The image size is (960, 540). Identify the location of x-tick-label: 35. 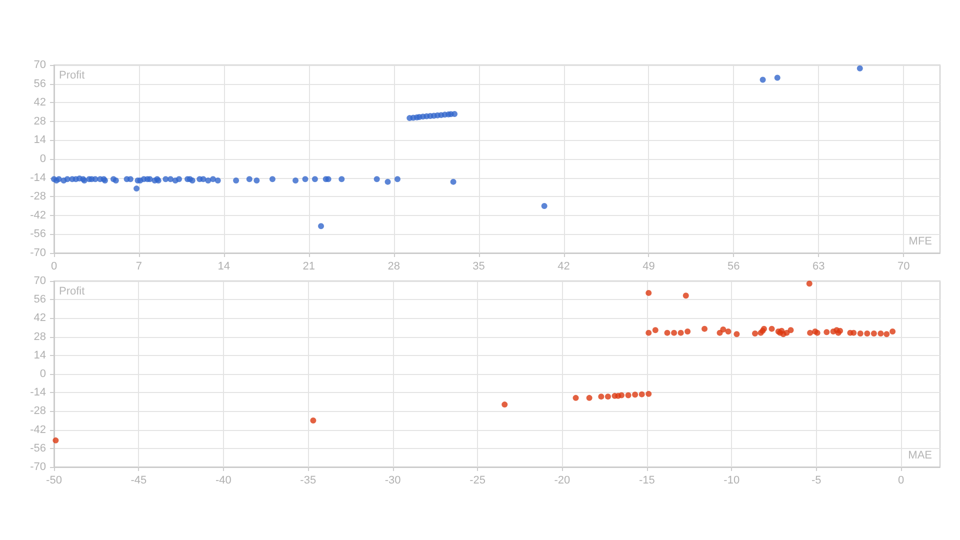
(478, 266).